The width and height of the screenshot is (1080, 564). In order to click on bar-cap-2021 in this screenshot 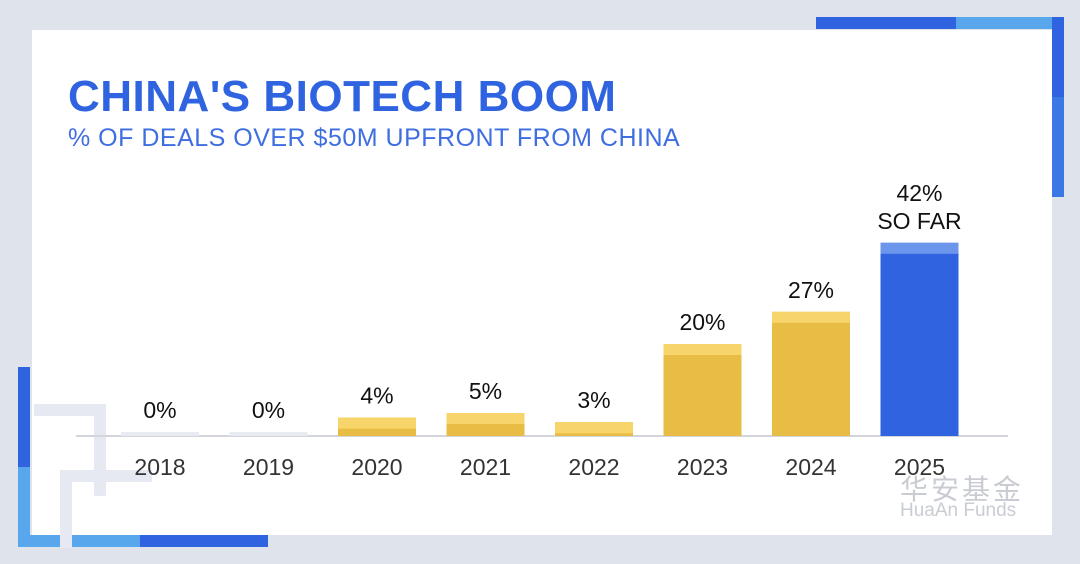, I will do `click(485, 418)`.